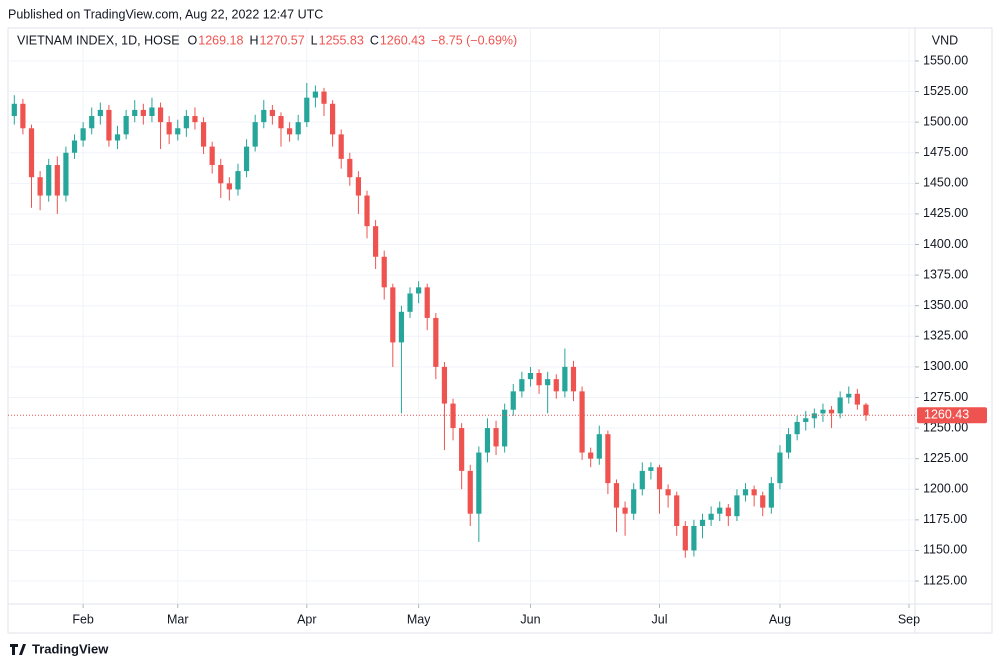 The image size is (1000, 671). I want to click on x-tick-label: Mar, so click(178, 619).